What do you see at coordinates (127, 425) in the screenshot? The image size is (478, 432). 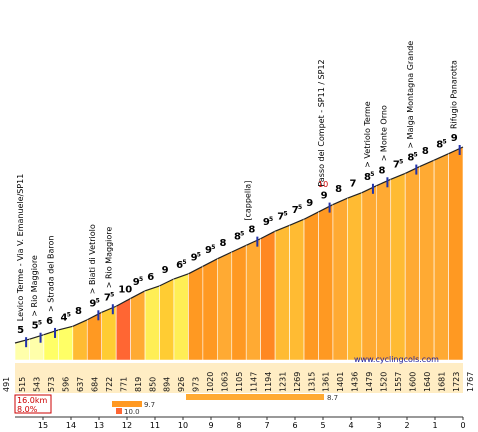 I see `km-tick-label: 12` at bounding box center [127, 425].